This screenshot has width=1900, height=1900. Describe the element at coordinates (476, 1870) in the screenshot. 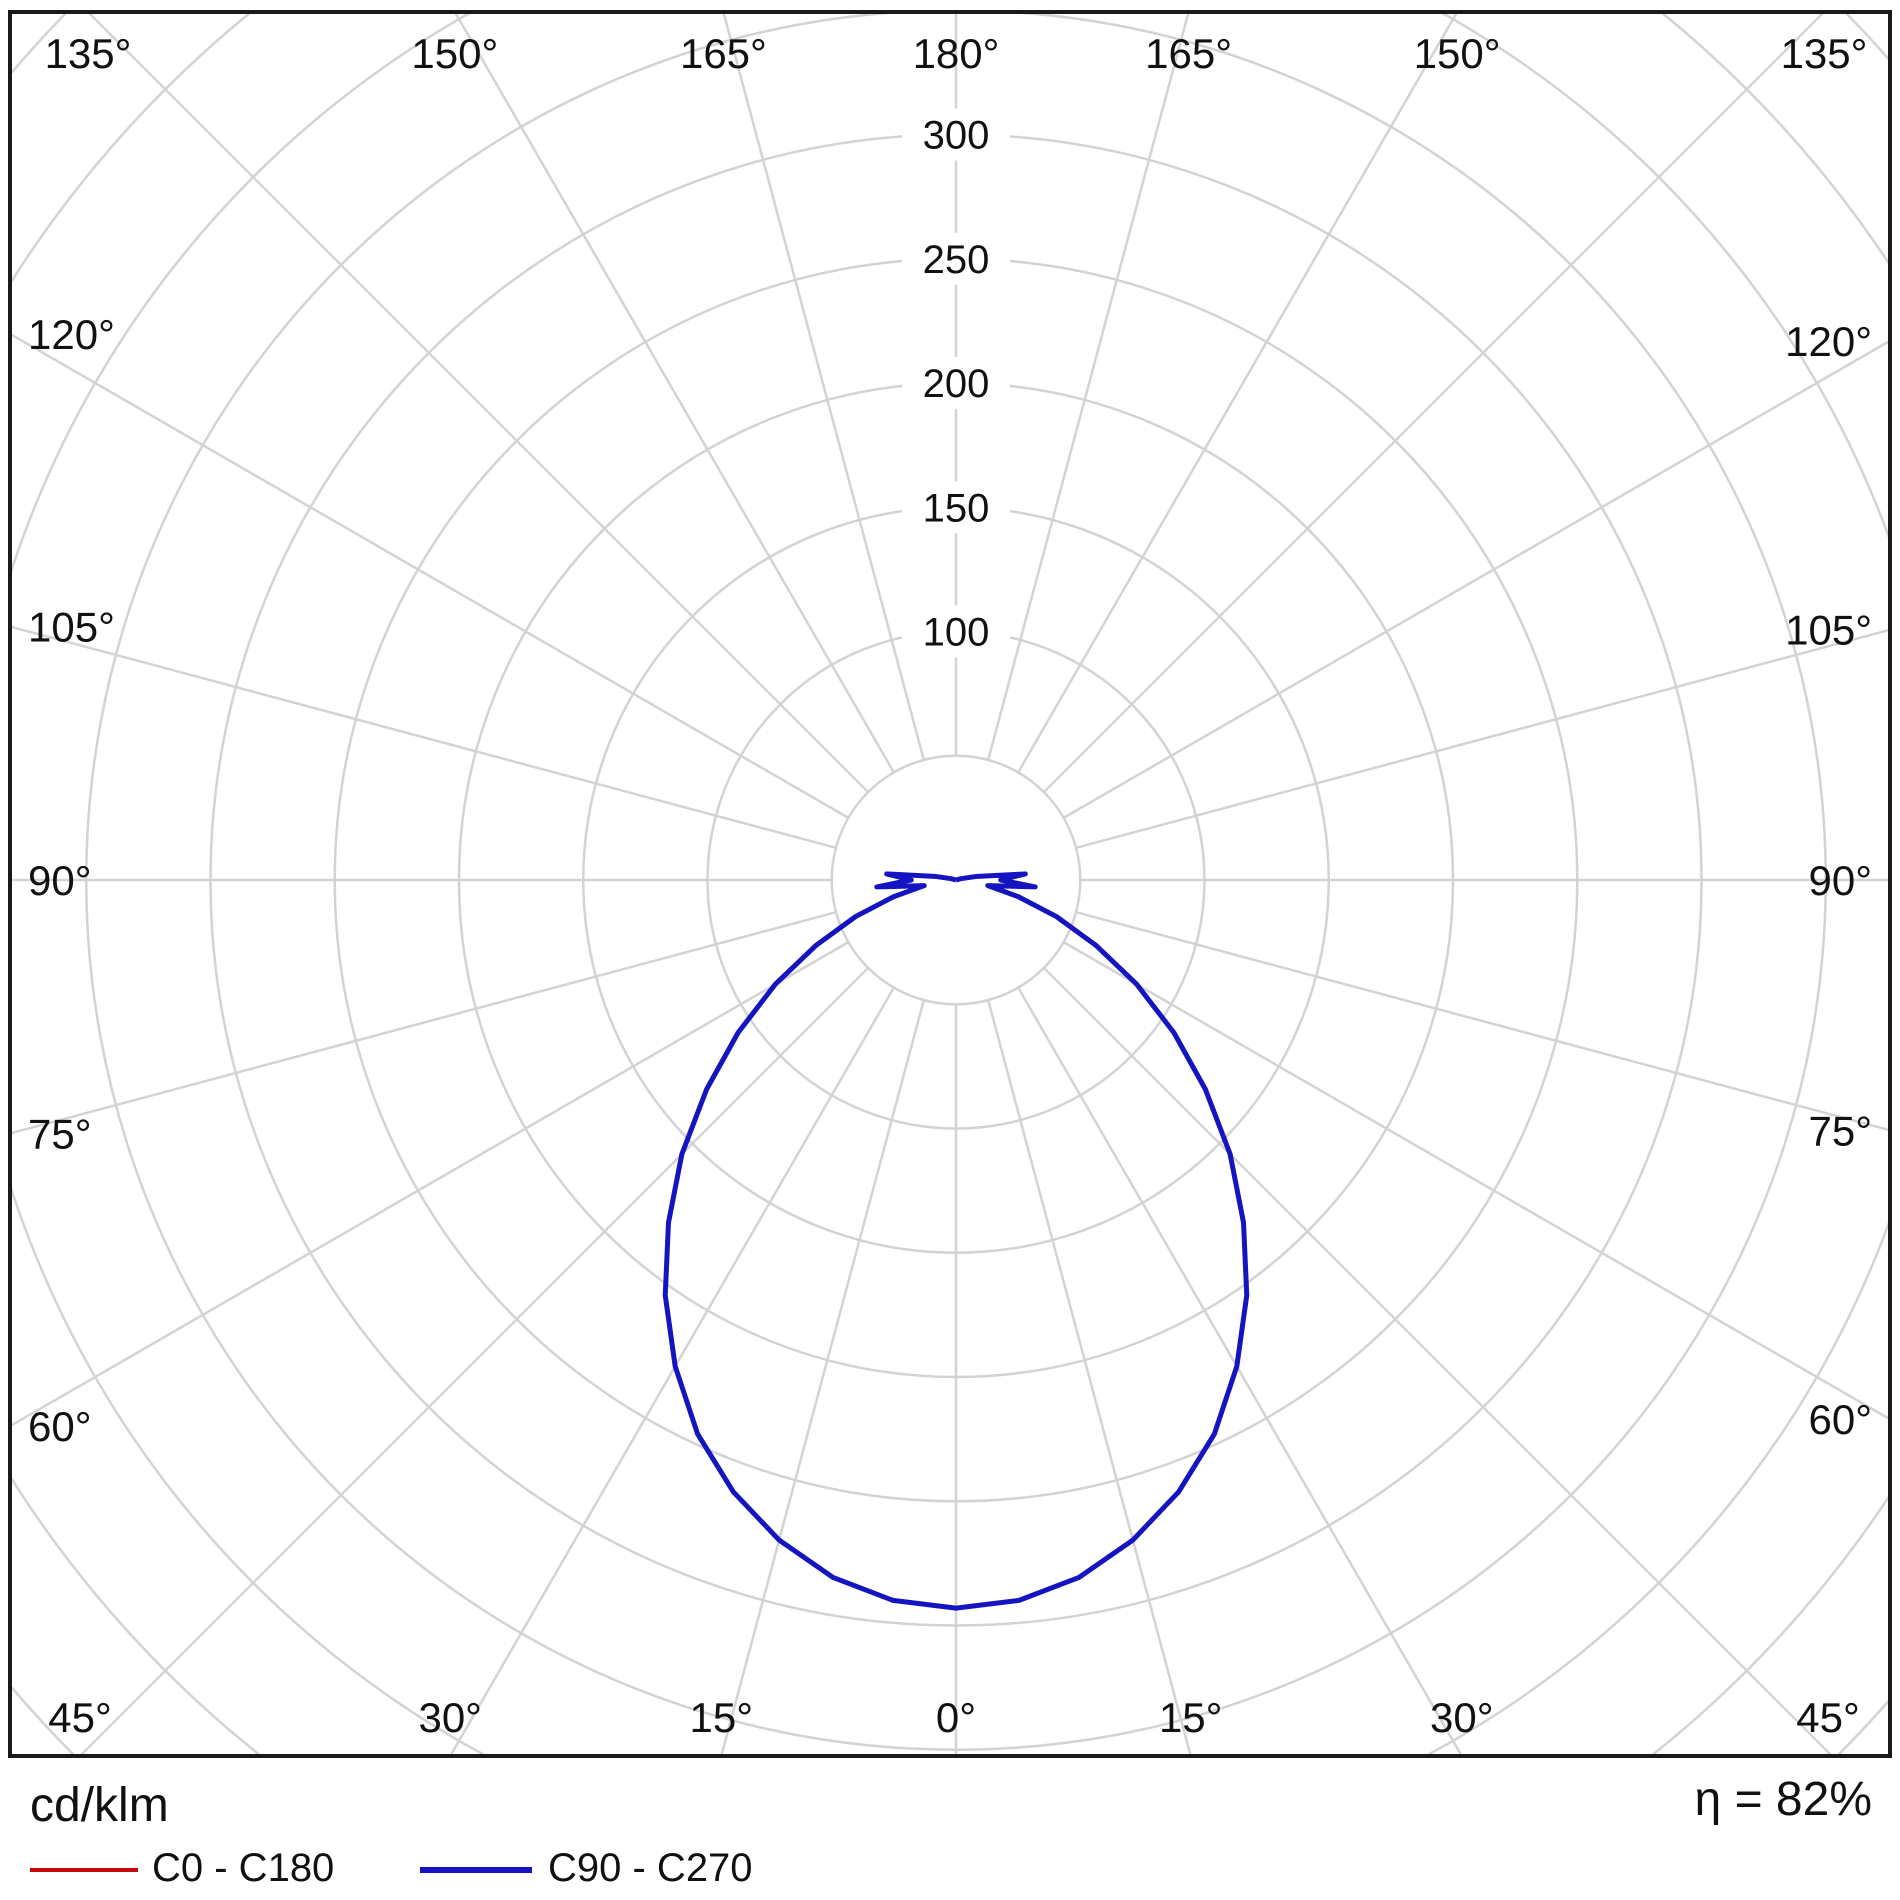

I see `legend-swatch-c90-c270` at that location.